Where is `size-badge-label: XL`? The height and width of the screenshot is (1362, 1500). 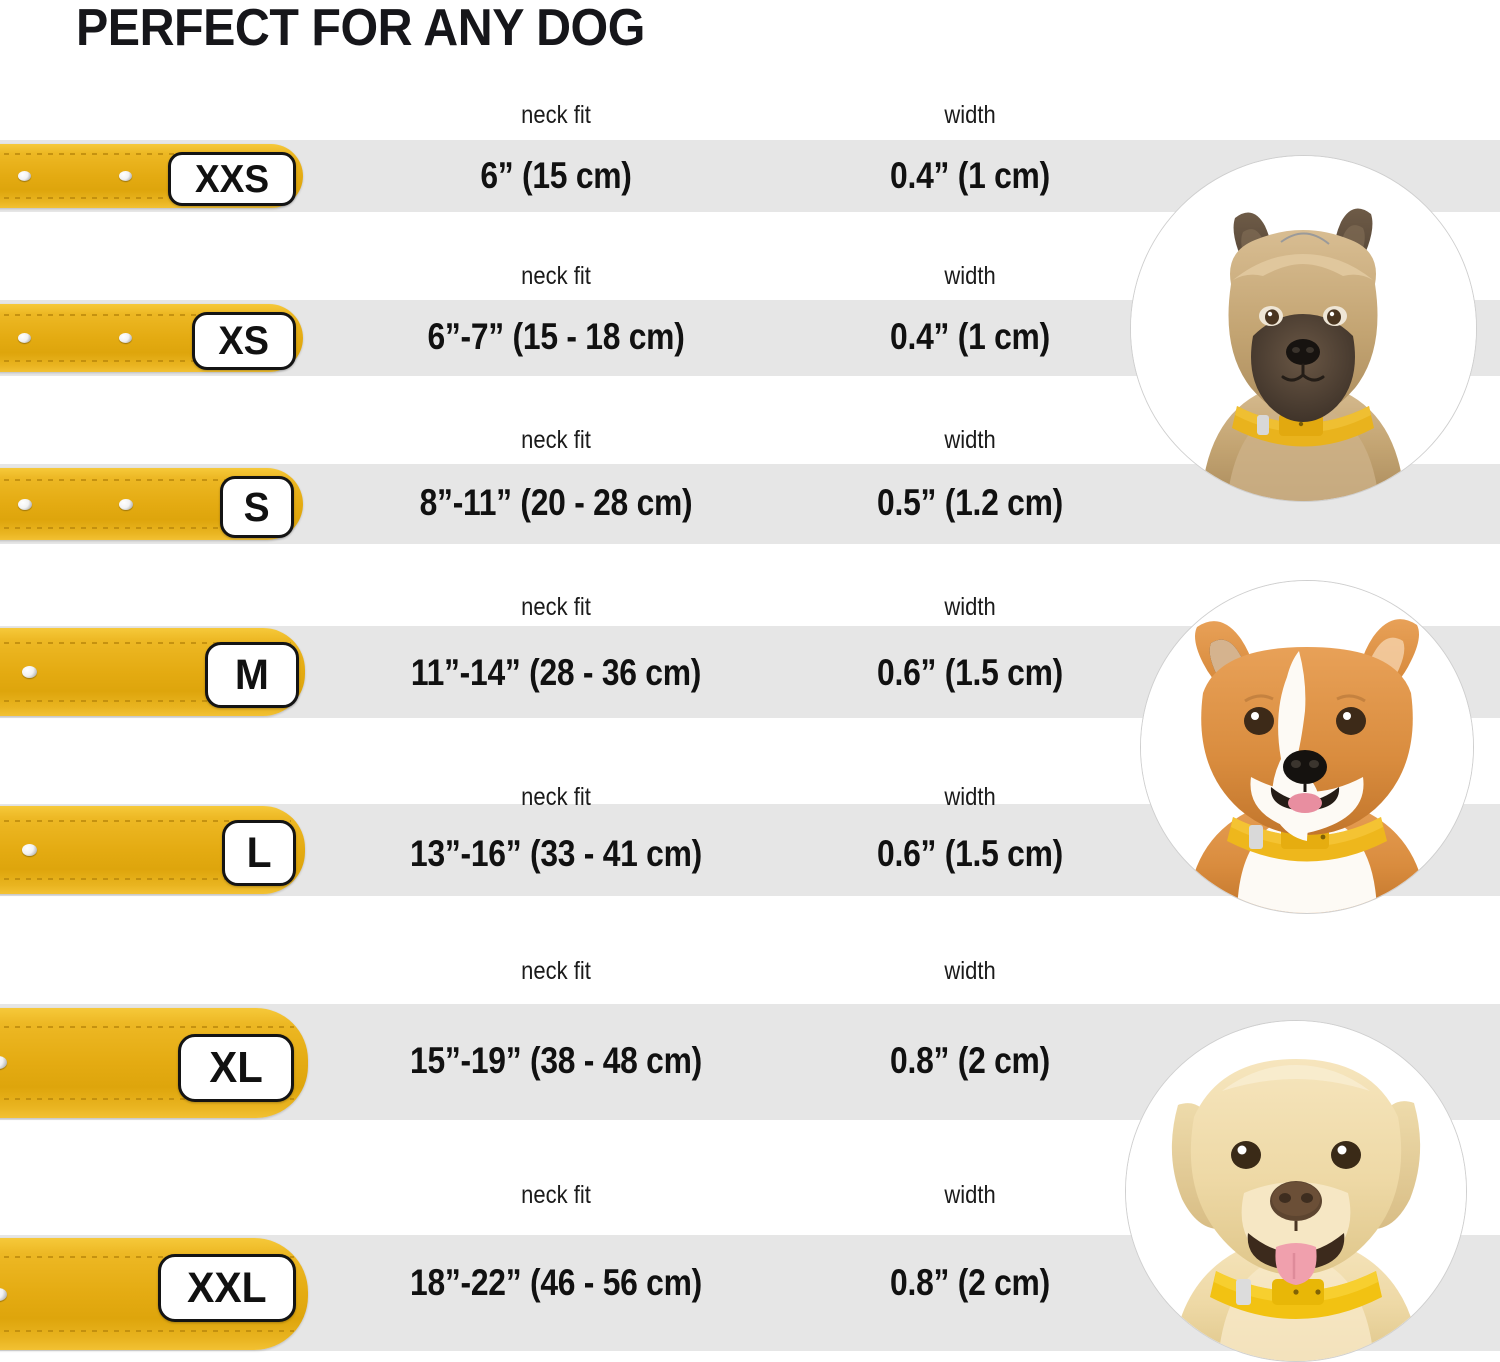
size-badge-label: XL is located at coordinates (236, 1067).